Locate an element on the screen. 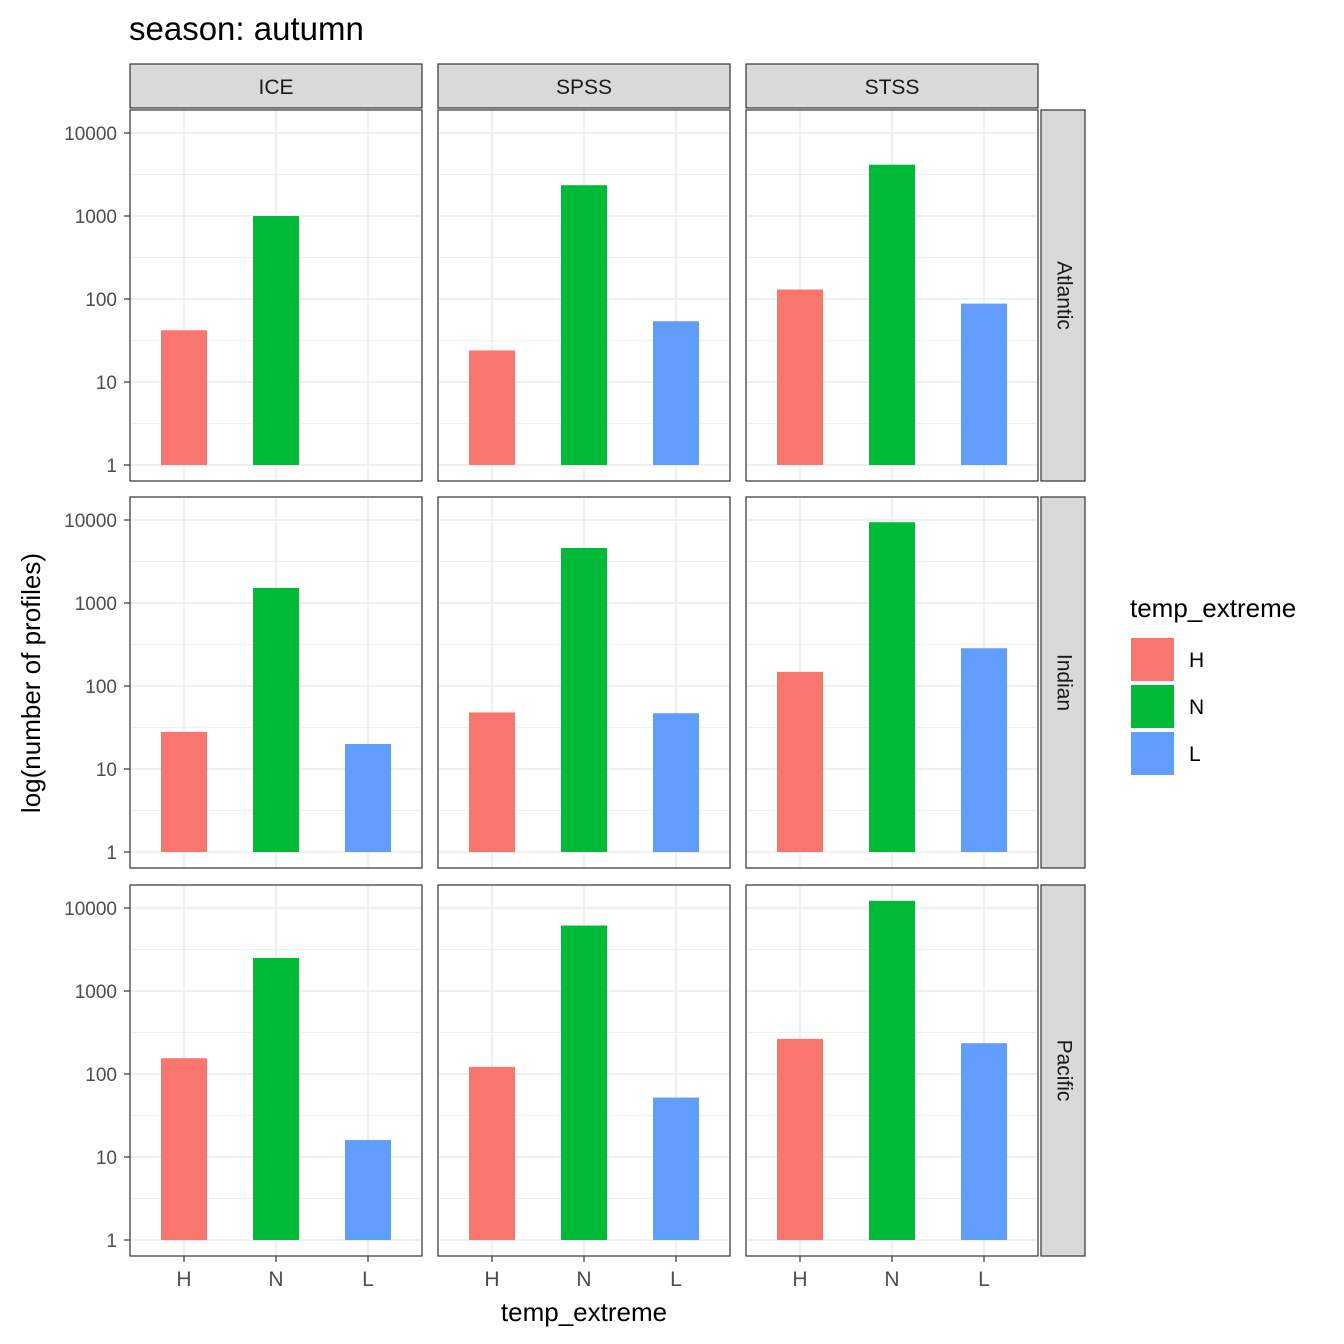 The width and height of the screenshot is (1344, 1344). facet-strip-stss is located at coordinates (892, 86).